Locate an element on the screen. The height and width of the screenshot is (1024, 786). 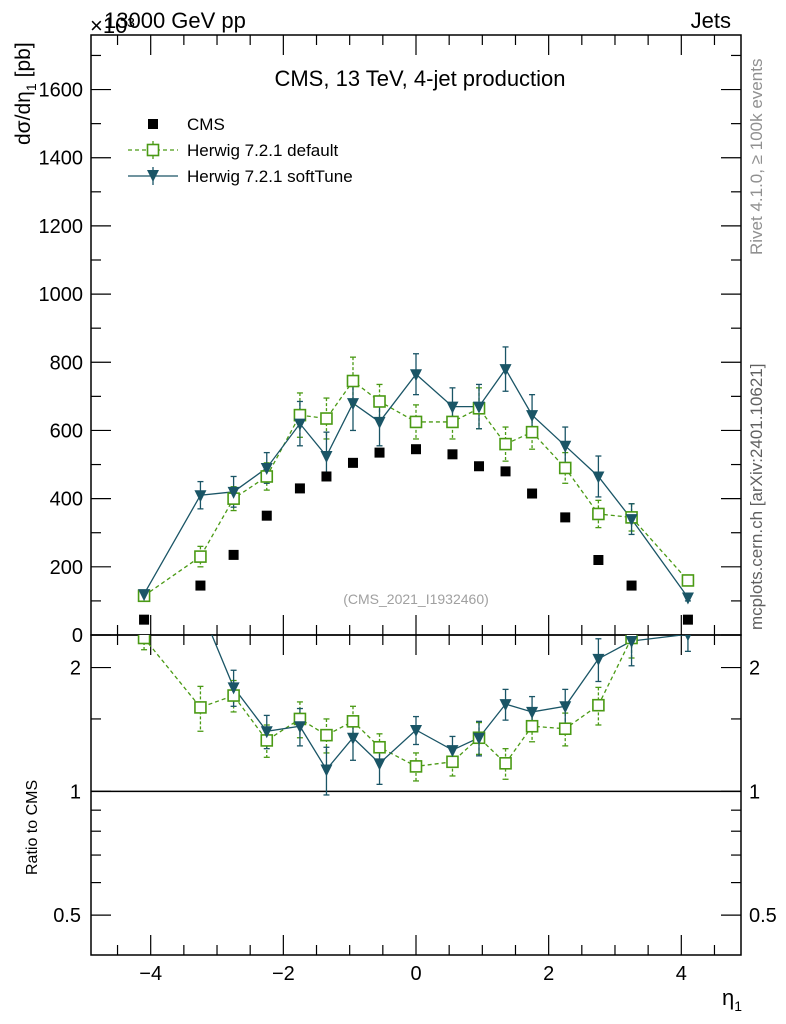
ratio-ytick-label-left: 2 is located at coordinates (75, 669).